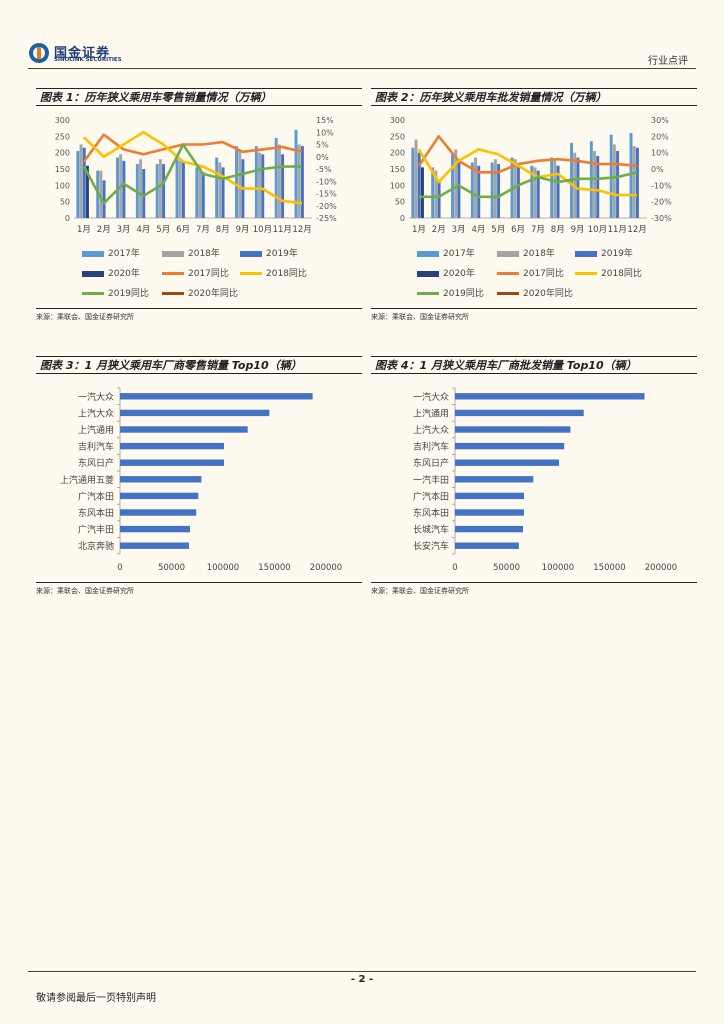 The width and height of the screenshot is (724, 1024). Describe the element at coordinates (661, 218) in the screenshot. I see `y-right-tick-label: -30%` at that location.